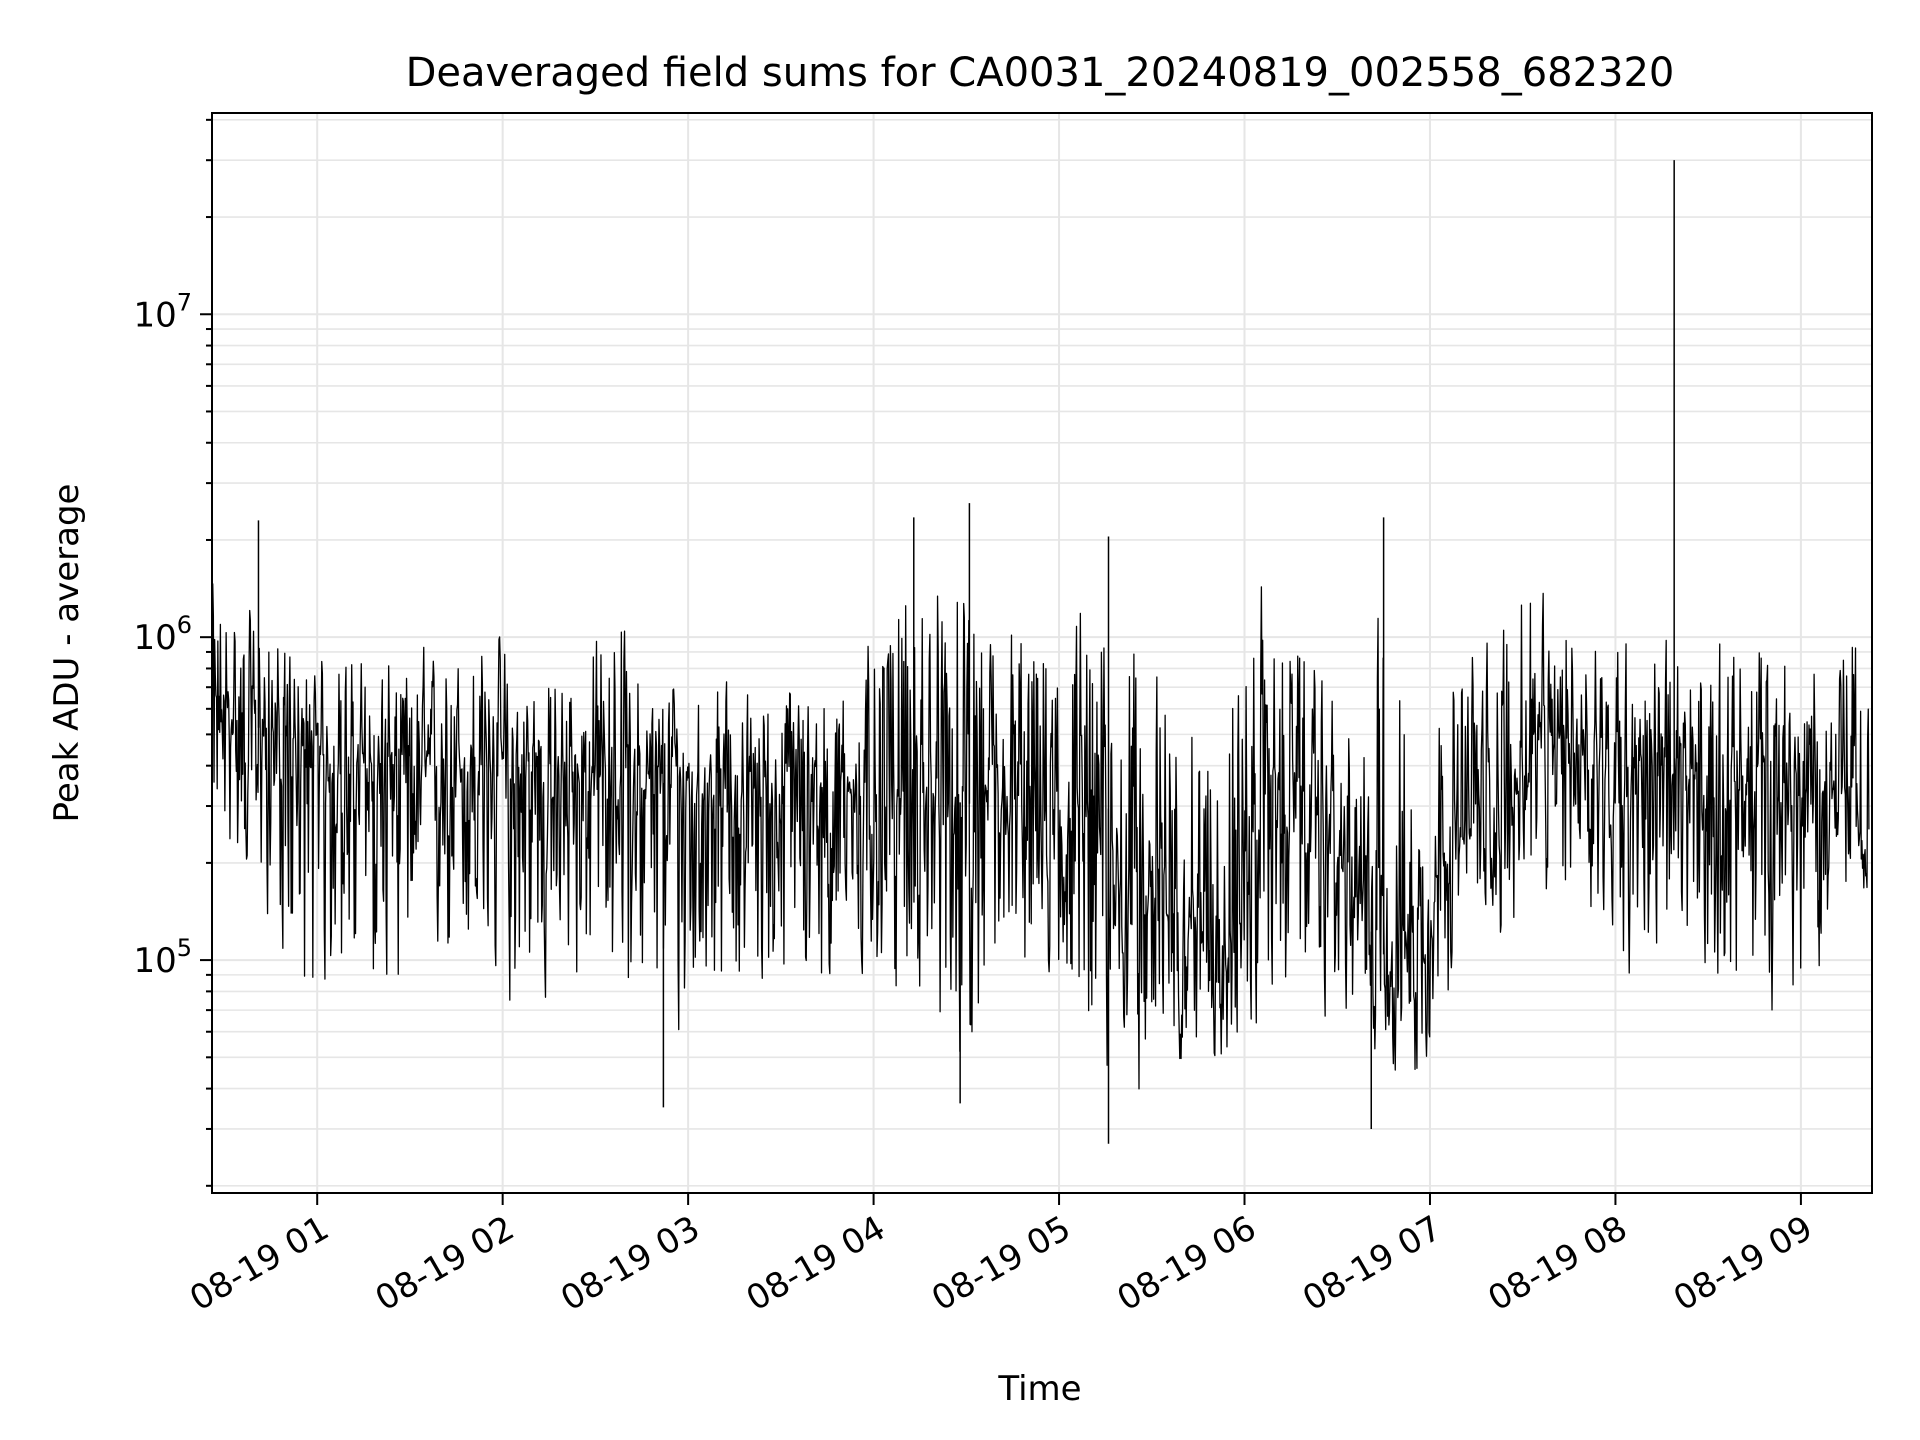  I want to click on y-tick-label: 10⁶, so click(162, 634).